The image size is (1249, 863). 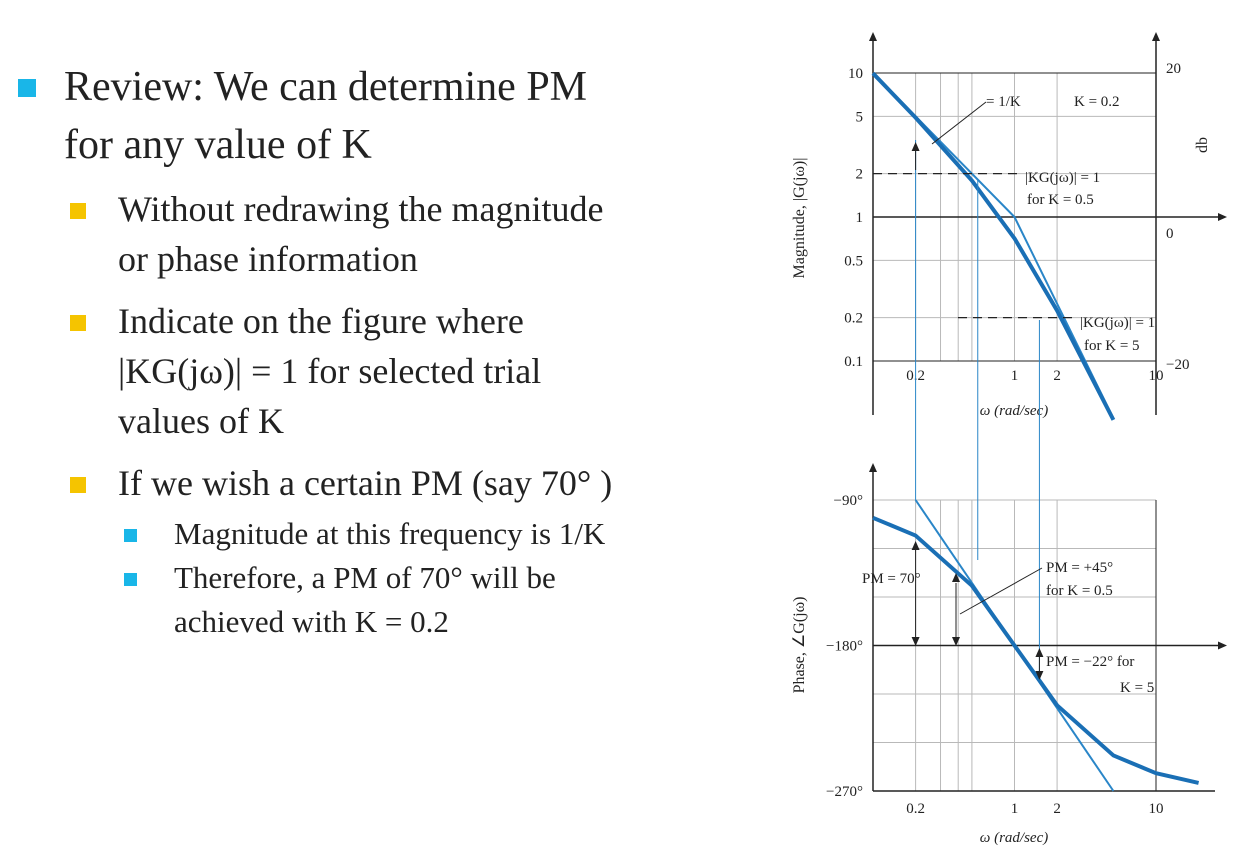 I want to click on y-tick-label: 0.2, so click(x=853, y=319).